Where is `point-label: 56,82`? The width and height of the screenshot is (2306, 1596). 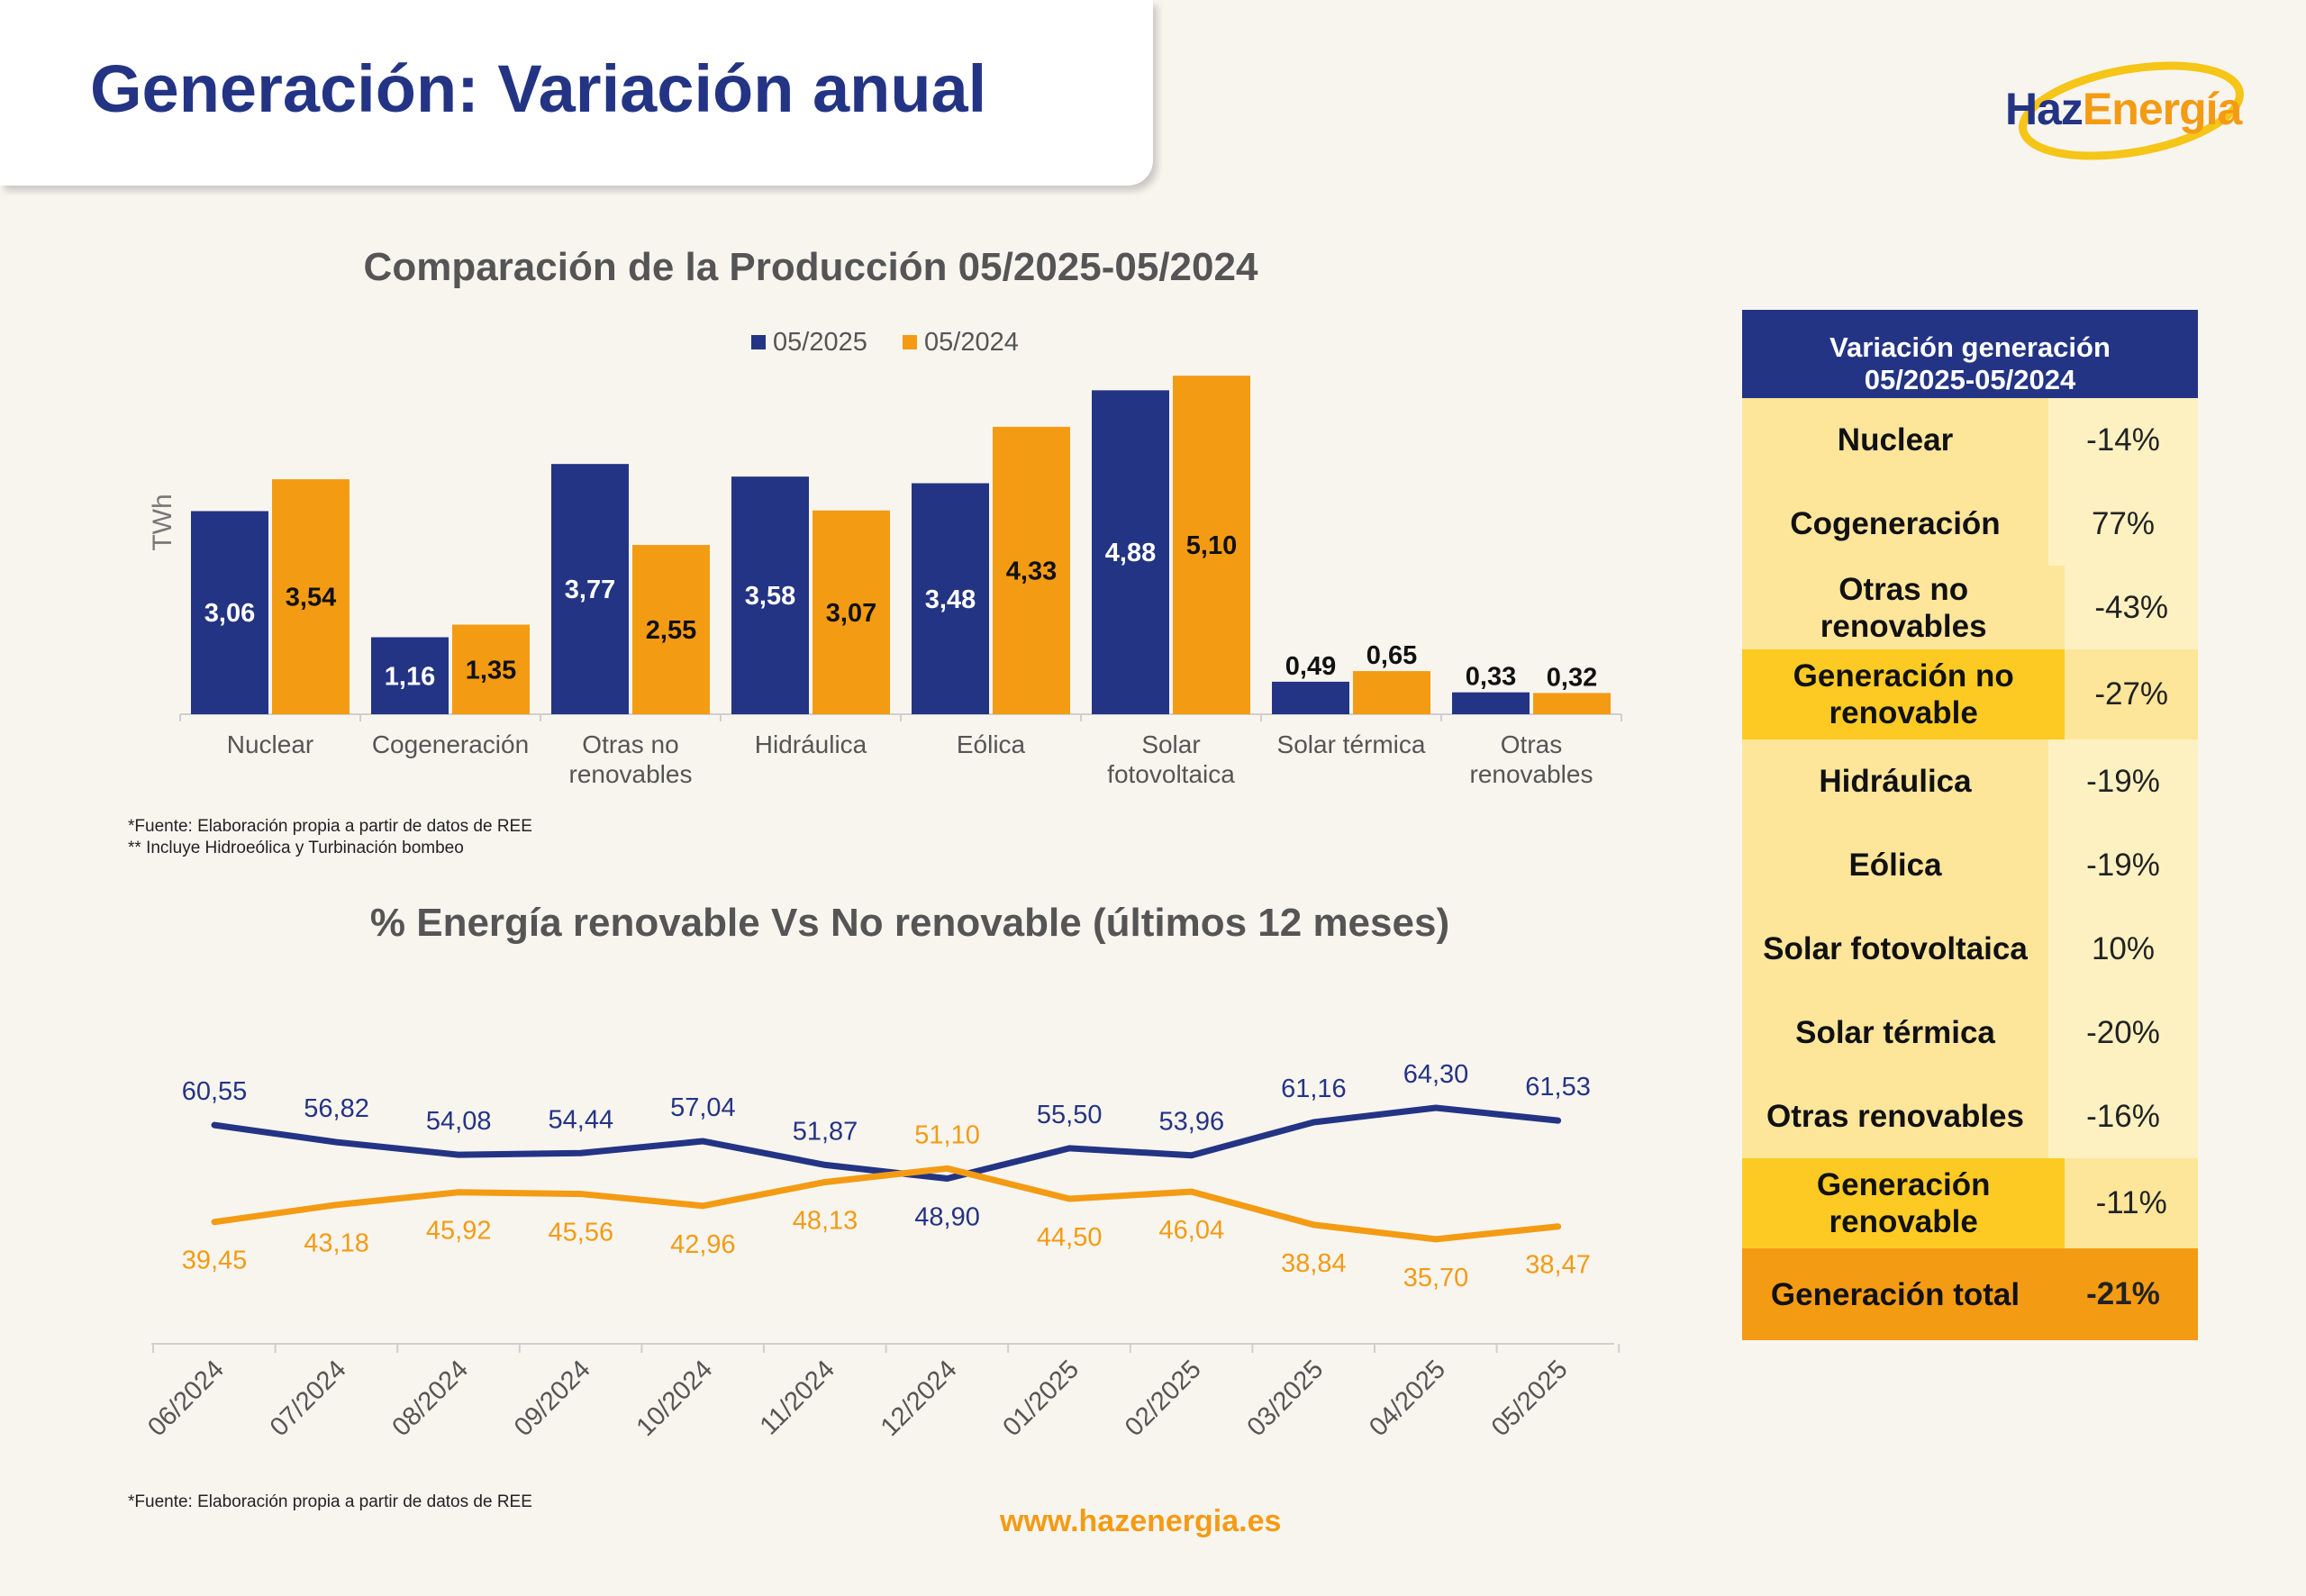
point-label: 56,82 is located at coordinates (336, 1108).